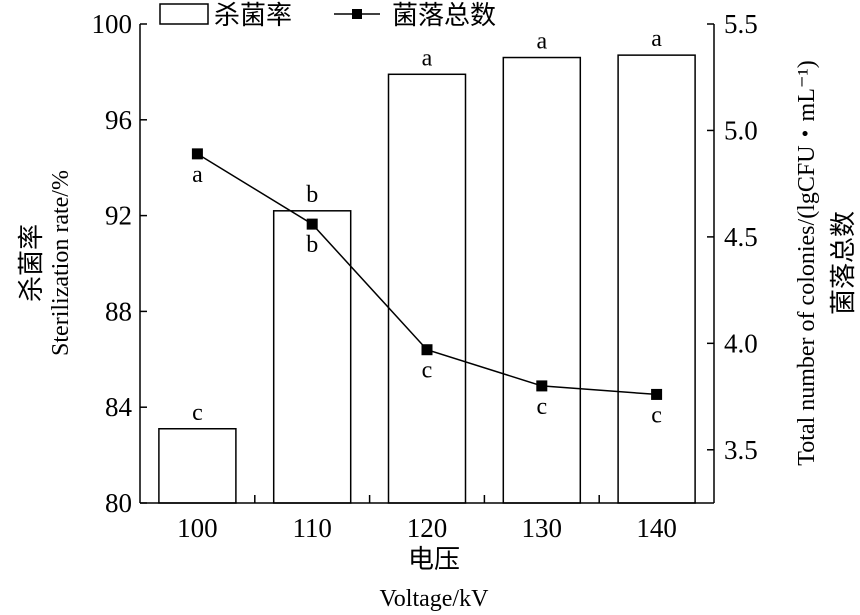  I want to click on left-axis-title-cn: 杀菌率, so click(32, 263).